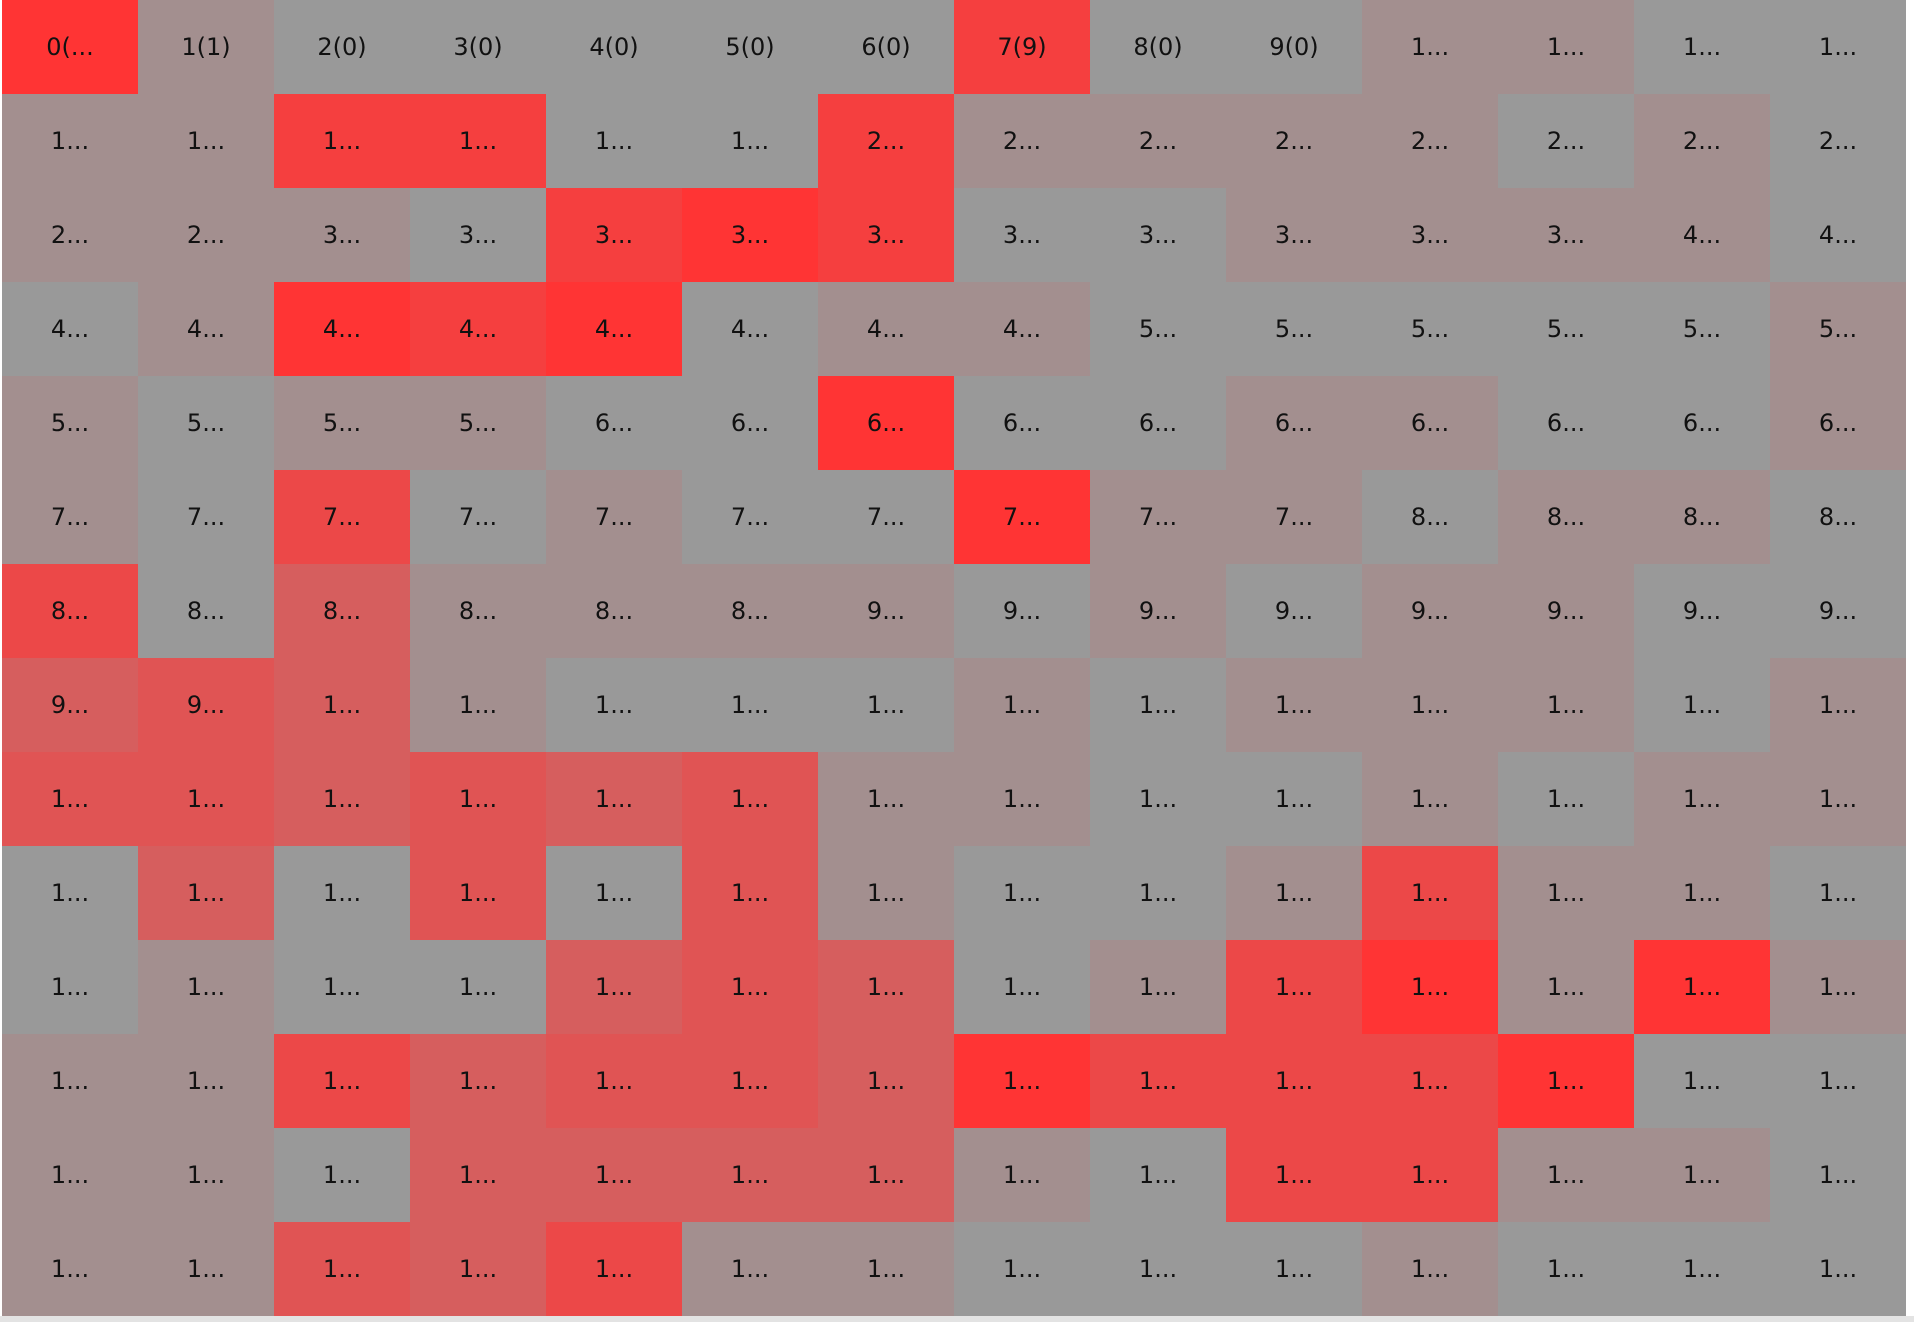  Describe the element at coordinates (750, 47) in the screenshot. I see `grid-cell: 5(0)` at that location.